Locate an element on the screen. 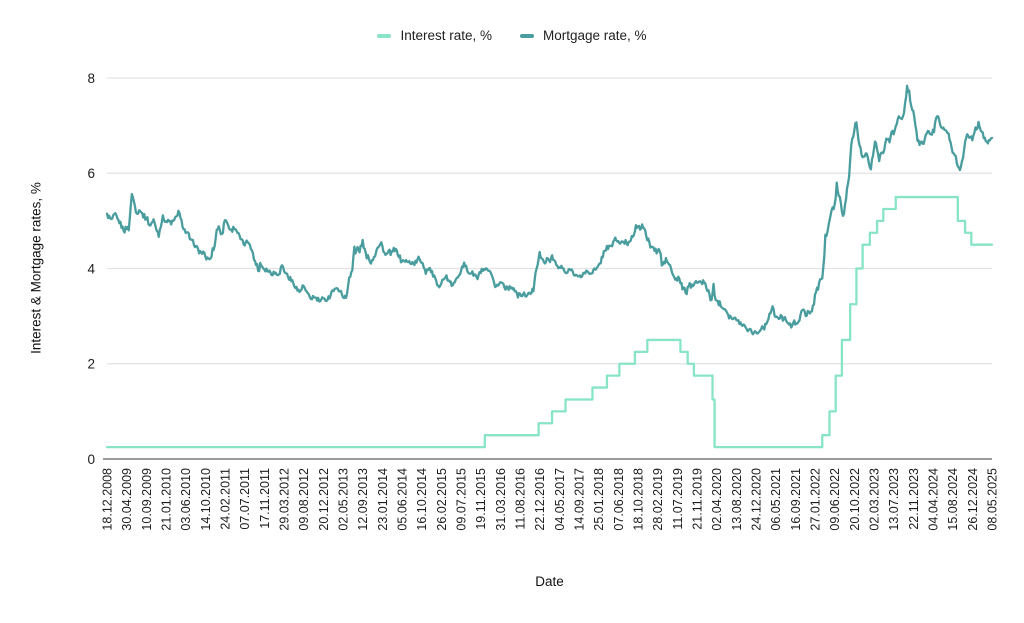 The image size is (1024, 623). x-tick-label: 11.07.2019 is located at coordinates (678, 499).